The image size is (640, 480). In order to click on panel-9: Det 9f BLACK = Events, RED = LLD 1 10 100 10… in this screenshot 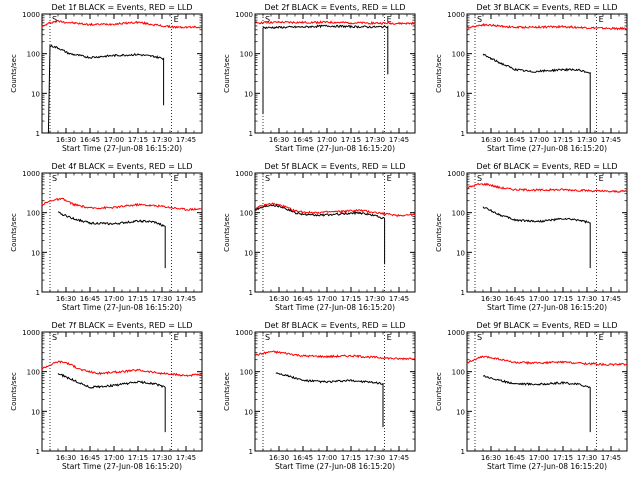, I will do `click(531, 396)`.